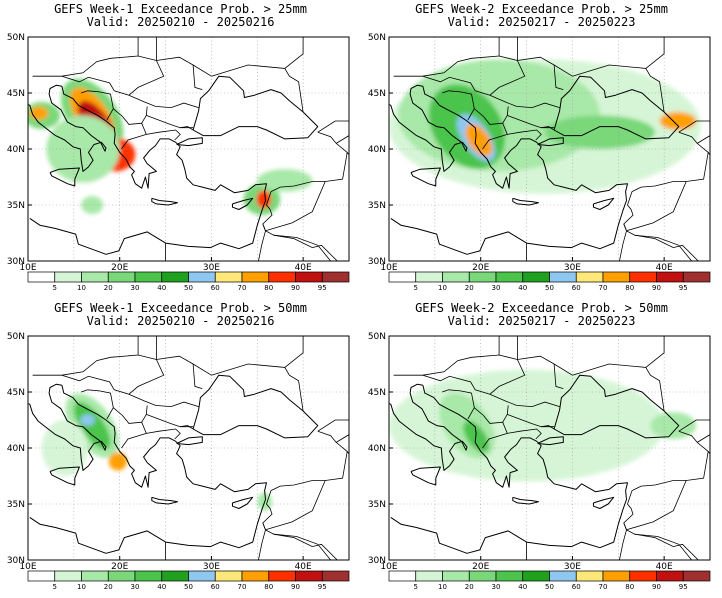 This screenshot has width=722, height=598. I want to click on colorbar-label: 30, so click(135, 587).